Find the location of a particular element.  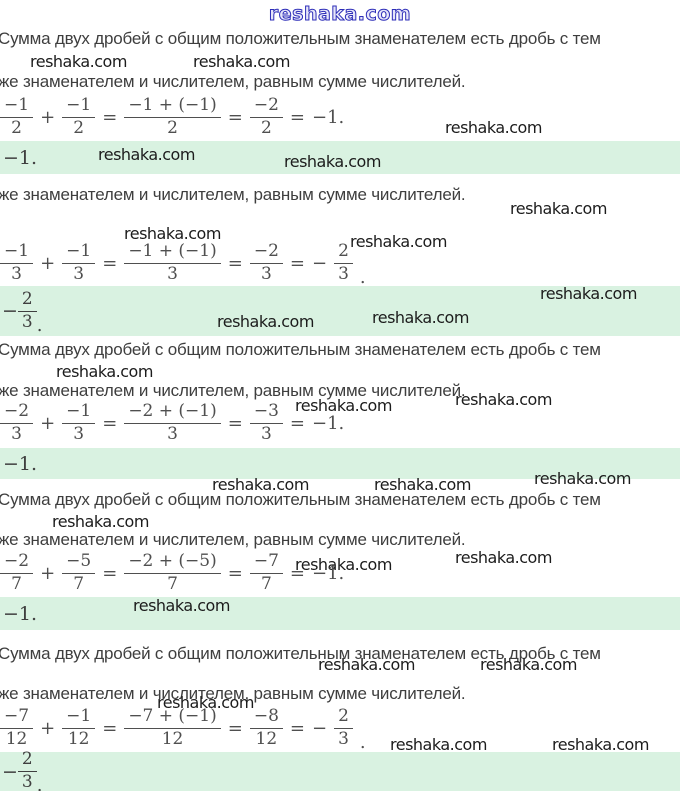

fraction-sum: −2 + (−1) 3 is located at coordinates (172, 422).